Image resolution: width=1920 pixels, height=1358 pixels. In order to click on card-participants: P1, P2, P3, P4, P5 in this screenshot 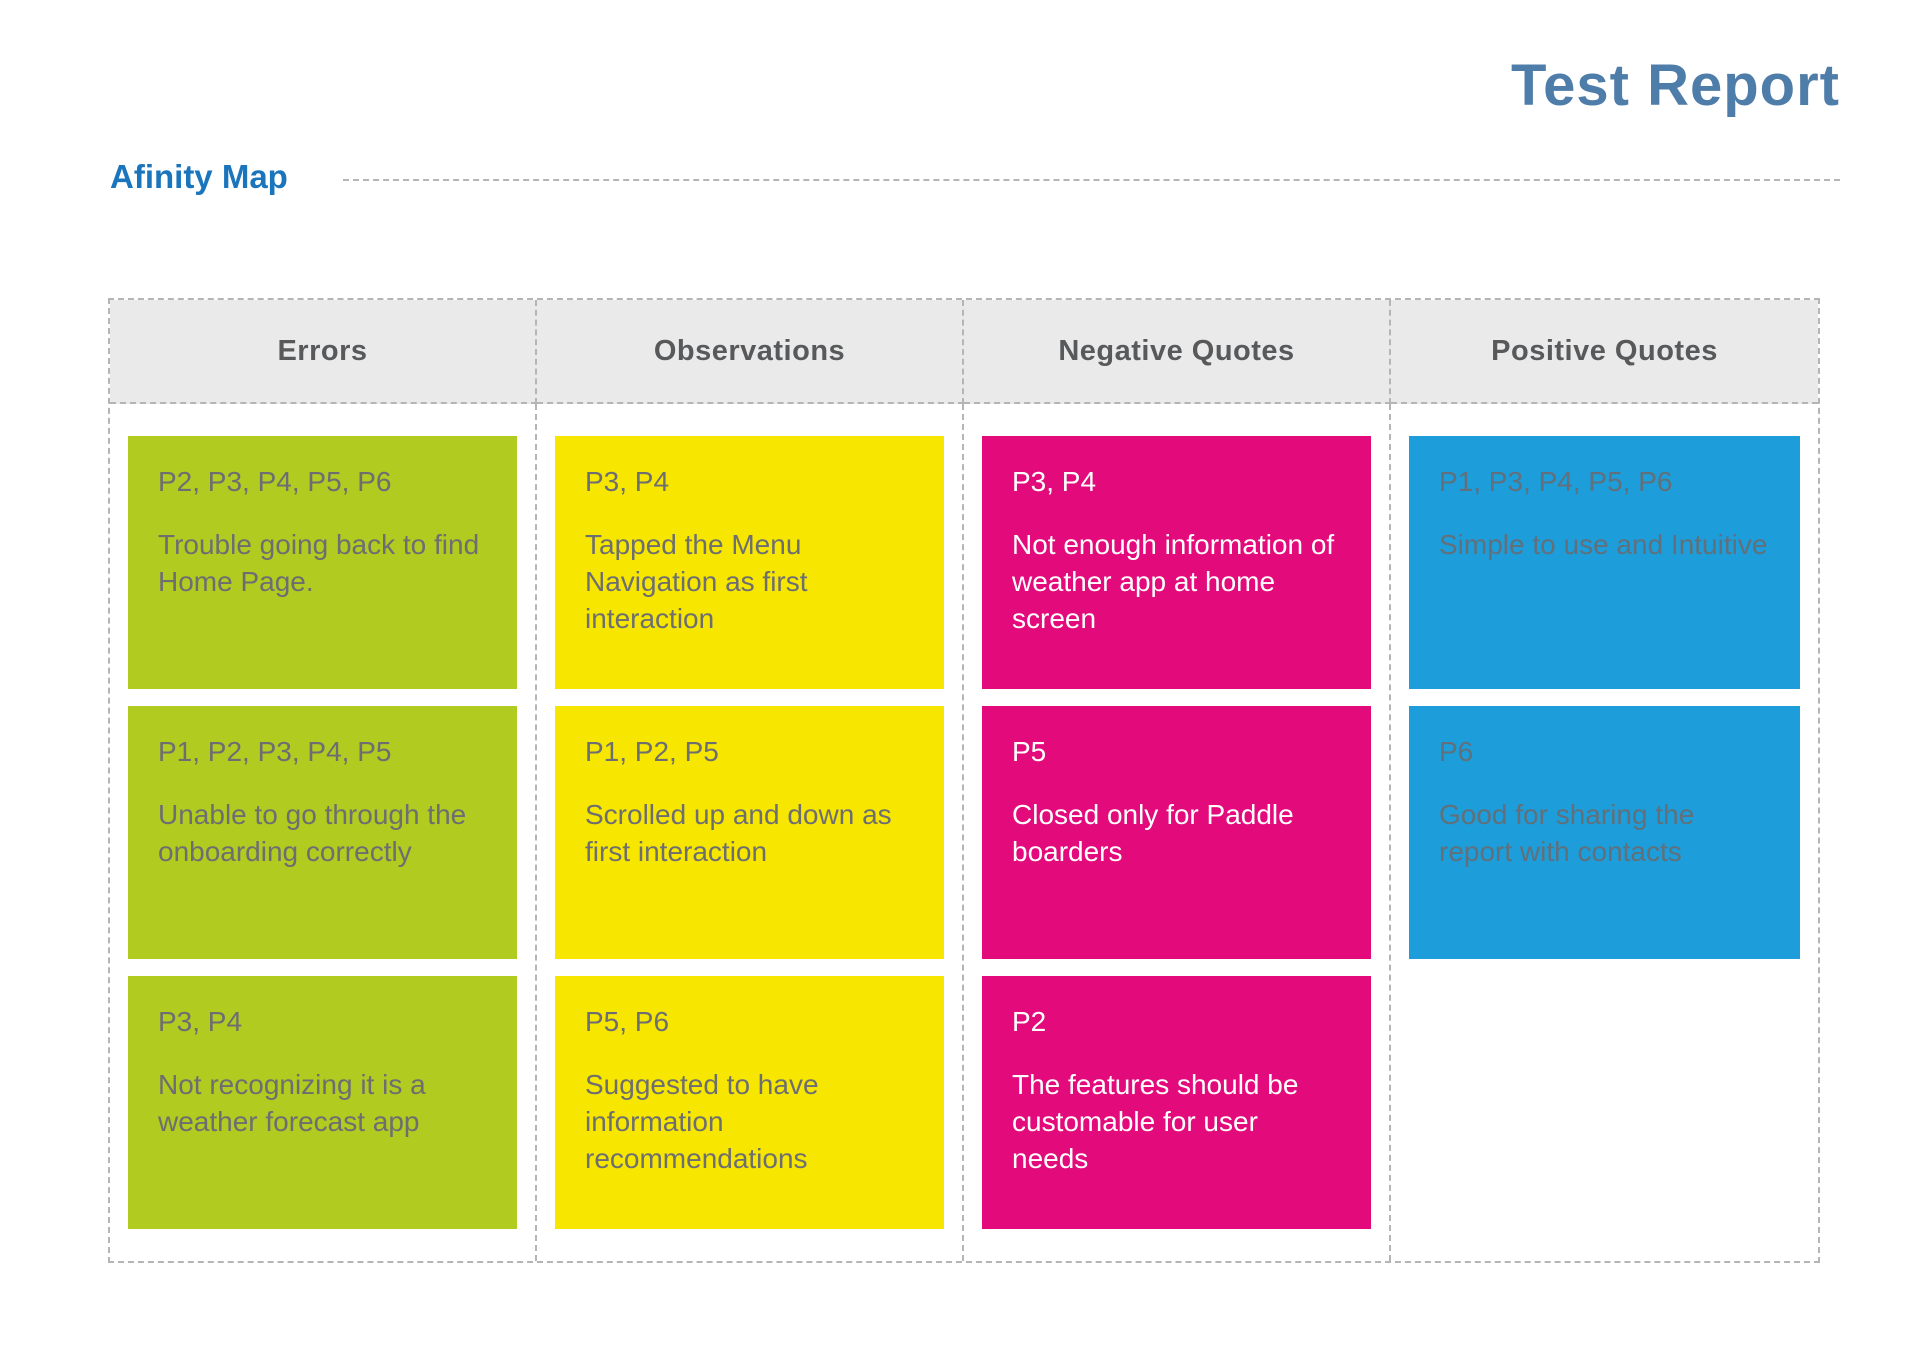, I will do `click(275, 751)`.